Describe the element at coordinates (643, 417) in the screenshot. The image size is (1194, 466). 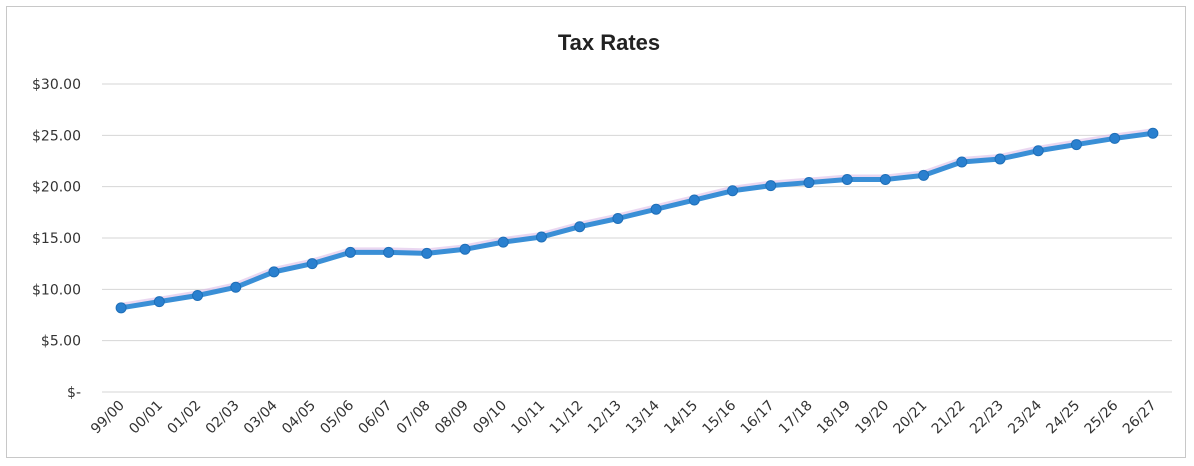
I see `x-tick-label: 13/14` at that location.